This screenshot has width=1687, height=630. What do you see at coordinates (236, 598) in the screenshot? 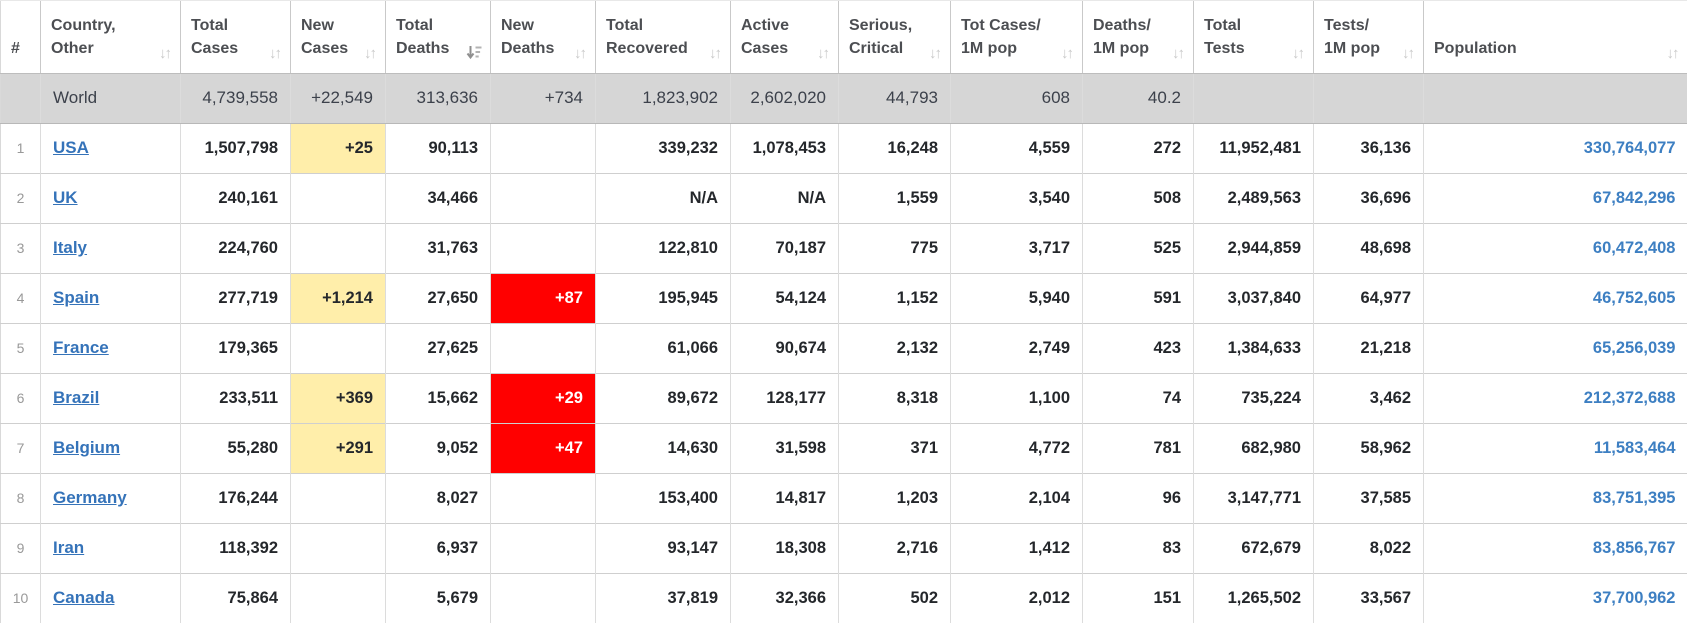
I see `cell-total_cases: 75,864` at bounding box center [236, 598].